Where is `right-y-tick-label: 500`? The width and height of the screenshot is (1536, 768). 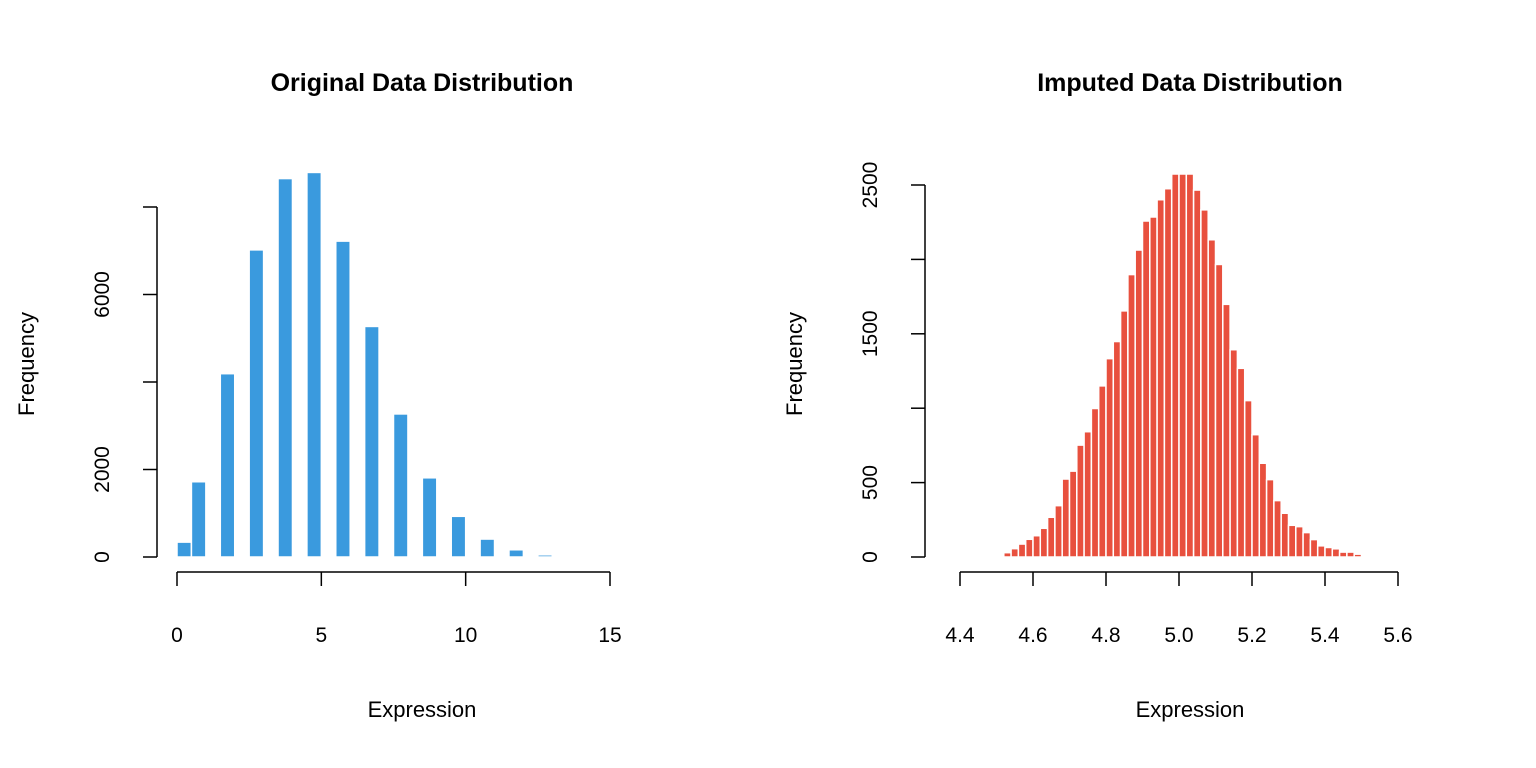 right-y-tick-label: 500 is located at coordinates (870, 482).